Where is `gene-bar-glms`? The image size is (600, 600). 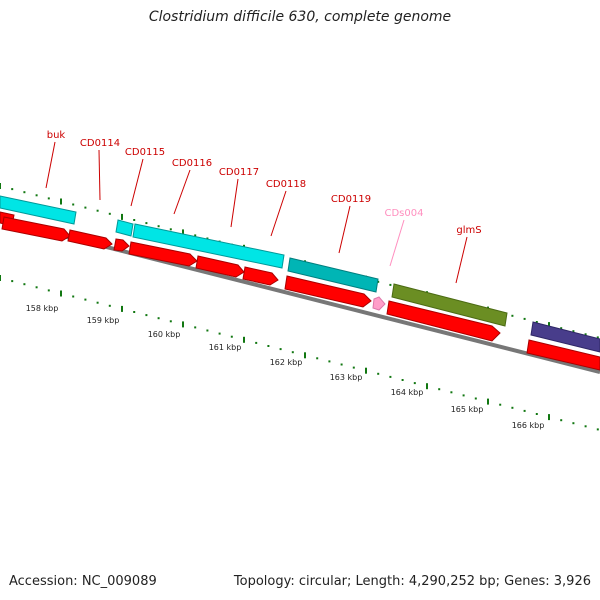
gene-bar-glms is located at coordinates (449, 305).